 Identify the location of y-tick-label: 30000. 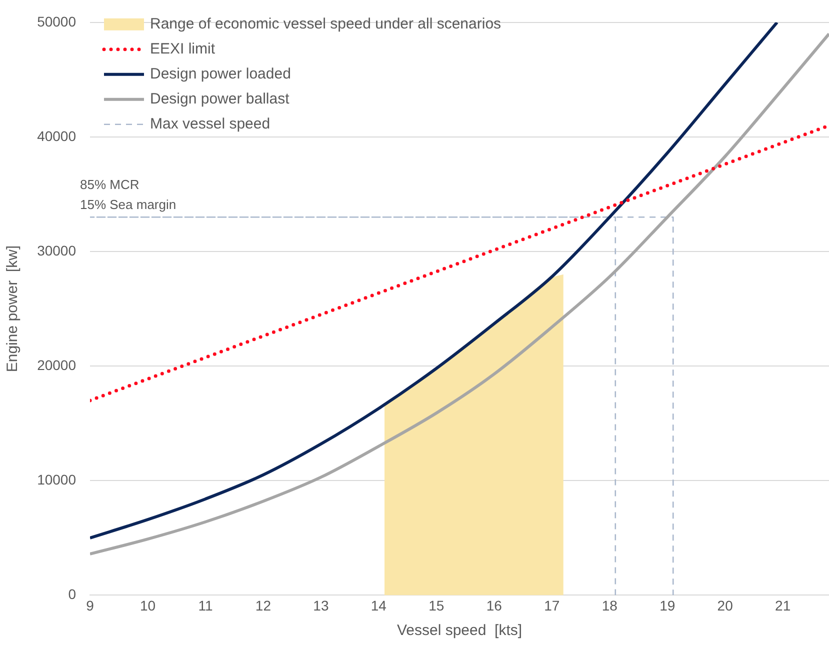
(56, 250).